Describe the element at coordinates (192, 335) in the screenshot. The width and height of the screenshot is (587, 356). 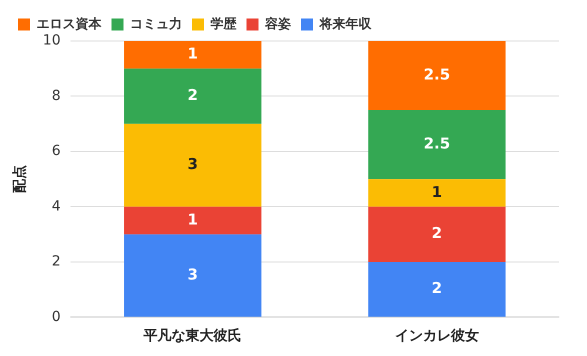
I see `x-tick-label: 平凡な東大彼氏` at that location.